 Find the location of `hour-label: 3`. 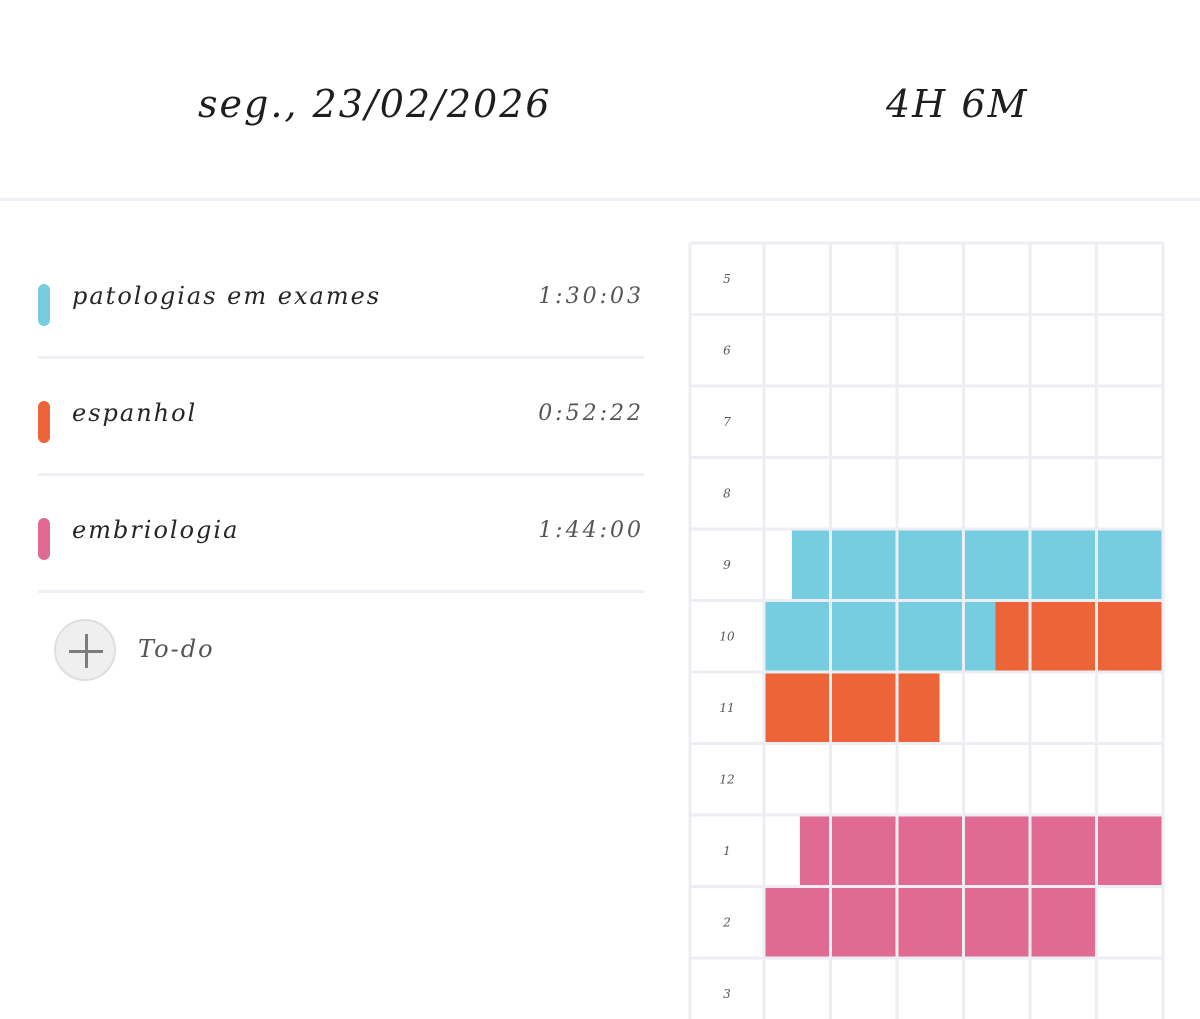

hour-label: 3 is located at coordinates (727, 994).